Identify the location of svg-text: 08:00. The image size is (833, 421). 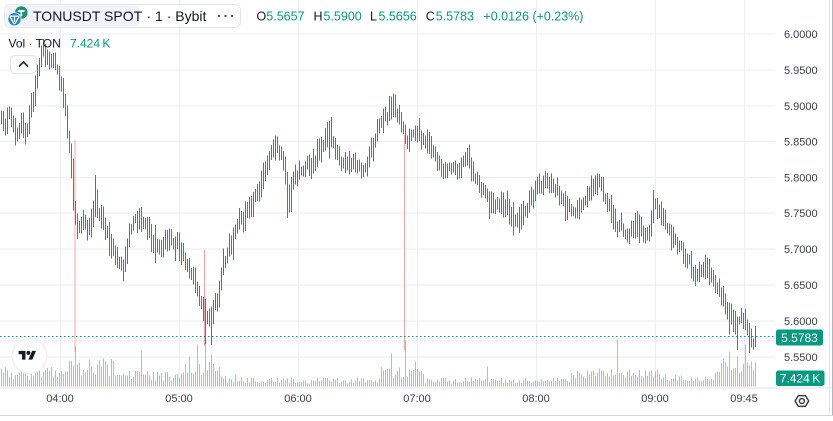
(536, 399).